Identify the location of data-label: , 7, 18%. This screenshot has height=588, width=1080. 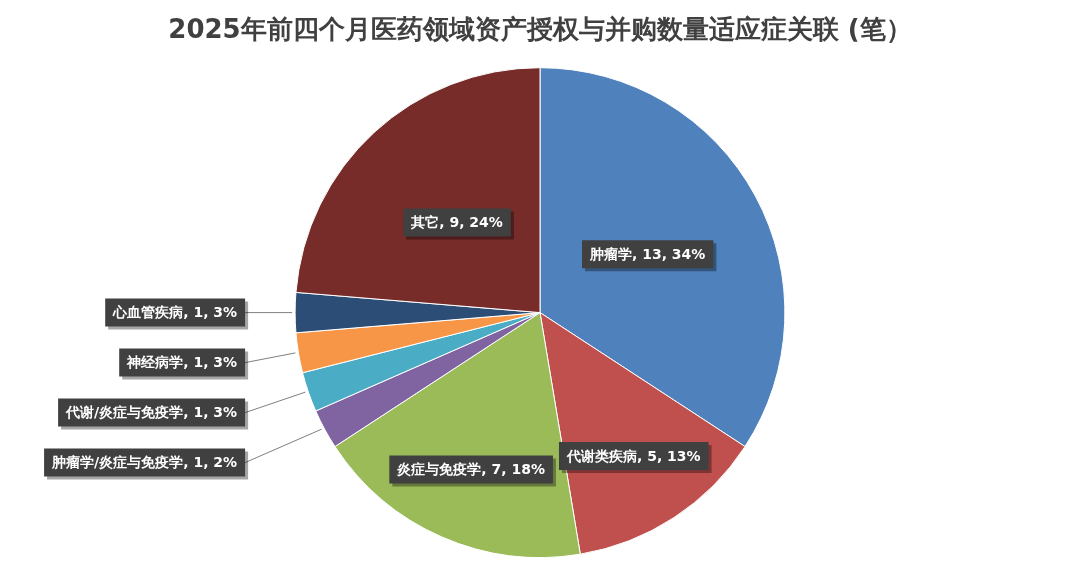
(513, 469).